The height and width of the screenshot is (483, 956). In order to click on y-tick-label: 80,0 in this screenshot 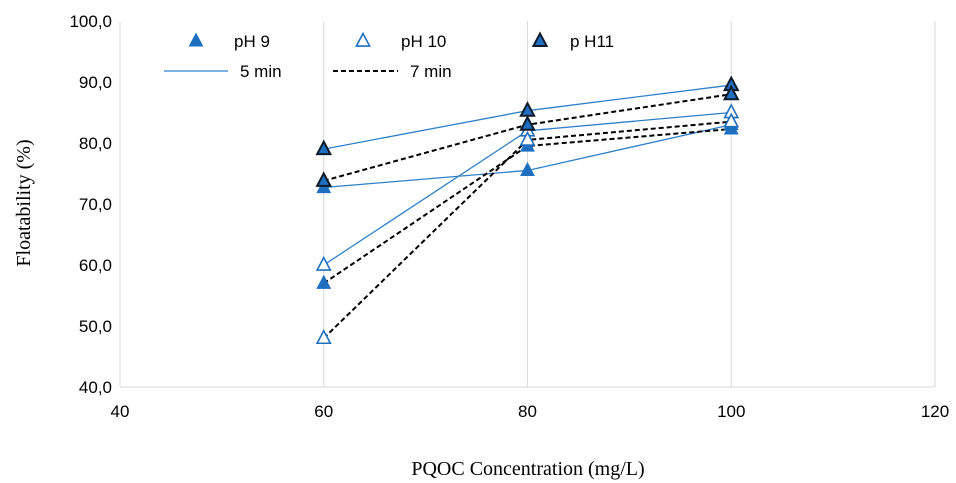, I will do `click(95, 143)`.